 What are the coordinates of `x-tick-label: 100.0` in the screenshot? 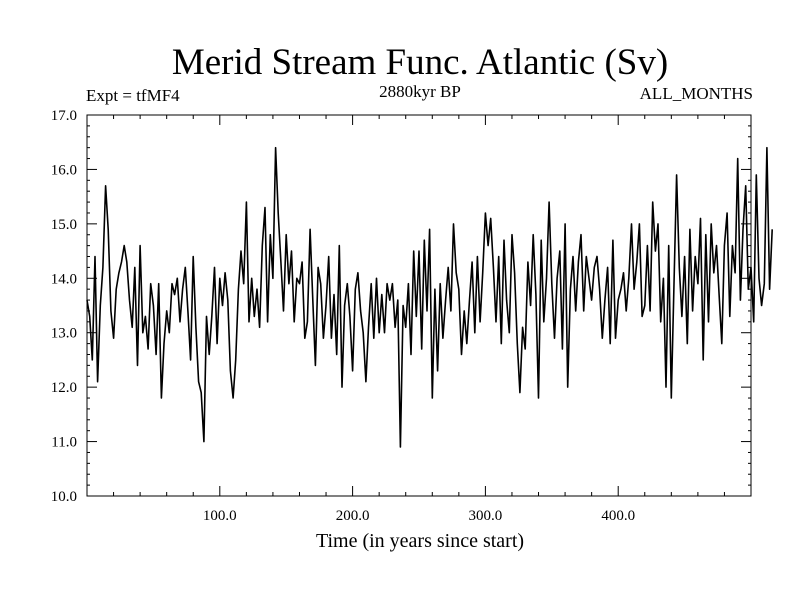 It's located at (220, 516).